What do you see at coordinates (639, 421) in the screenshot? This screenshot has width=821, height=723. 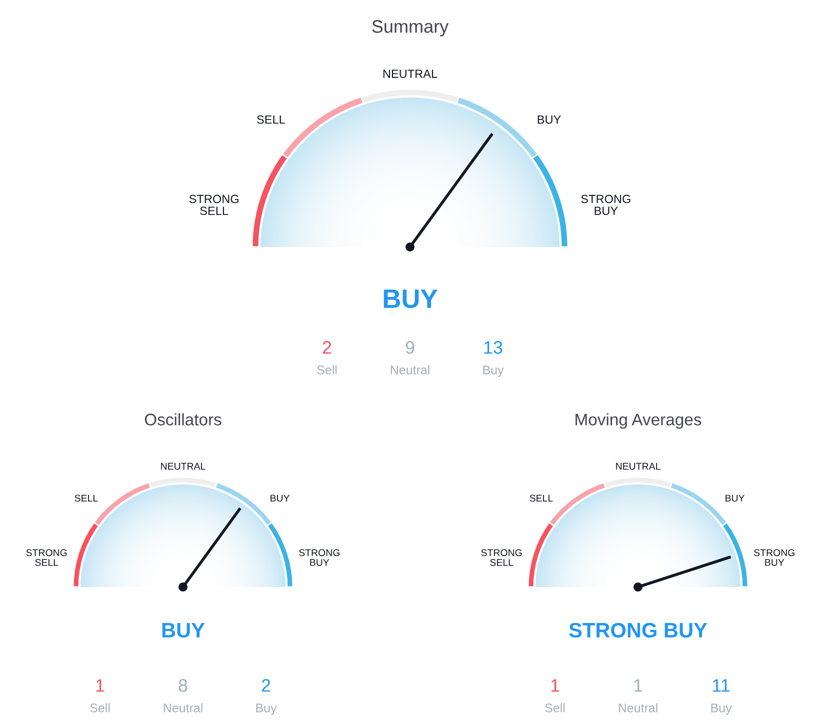 I see `chart-title: Moving Averages` at bounding box center [639, 421].